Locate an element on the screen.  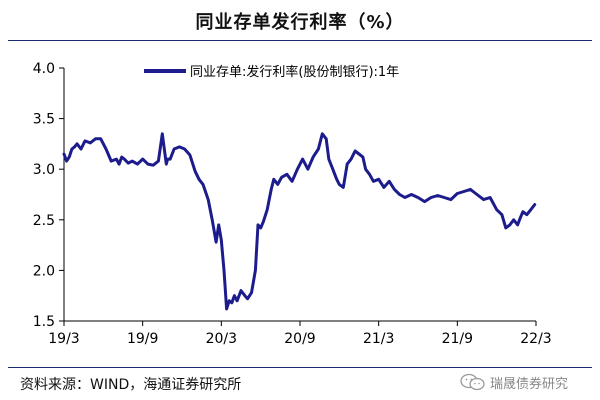
watermark: 瑞晟债券研究 is located at coordinates (514, 382).